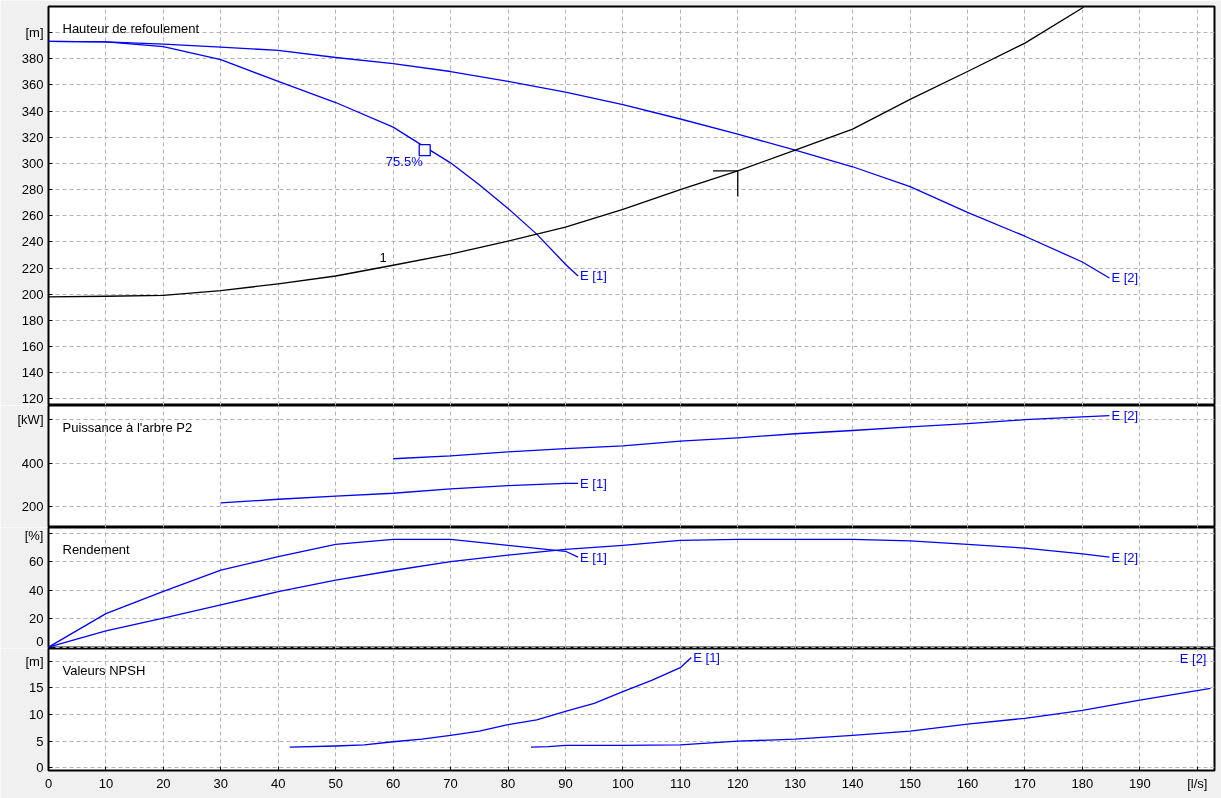 This screenshot has height=798, width=1221. I want to click on x-tick-label: 160, so click(967, 783).